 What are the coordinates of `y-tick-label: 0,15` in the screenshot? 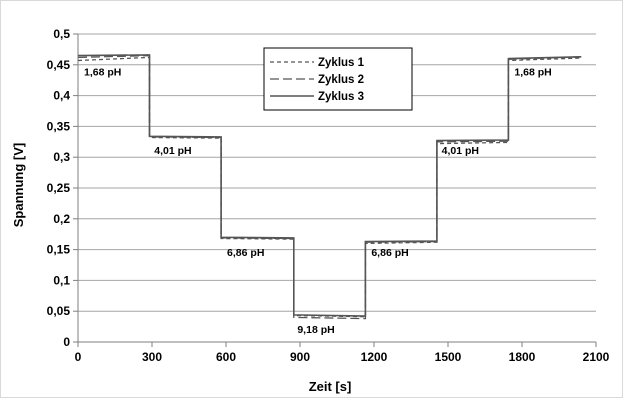 It's located at (59, 250).